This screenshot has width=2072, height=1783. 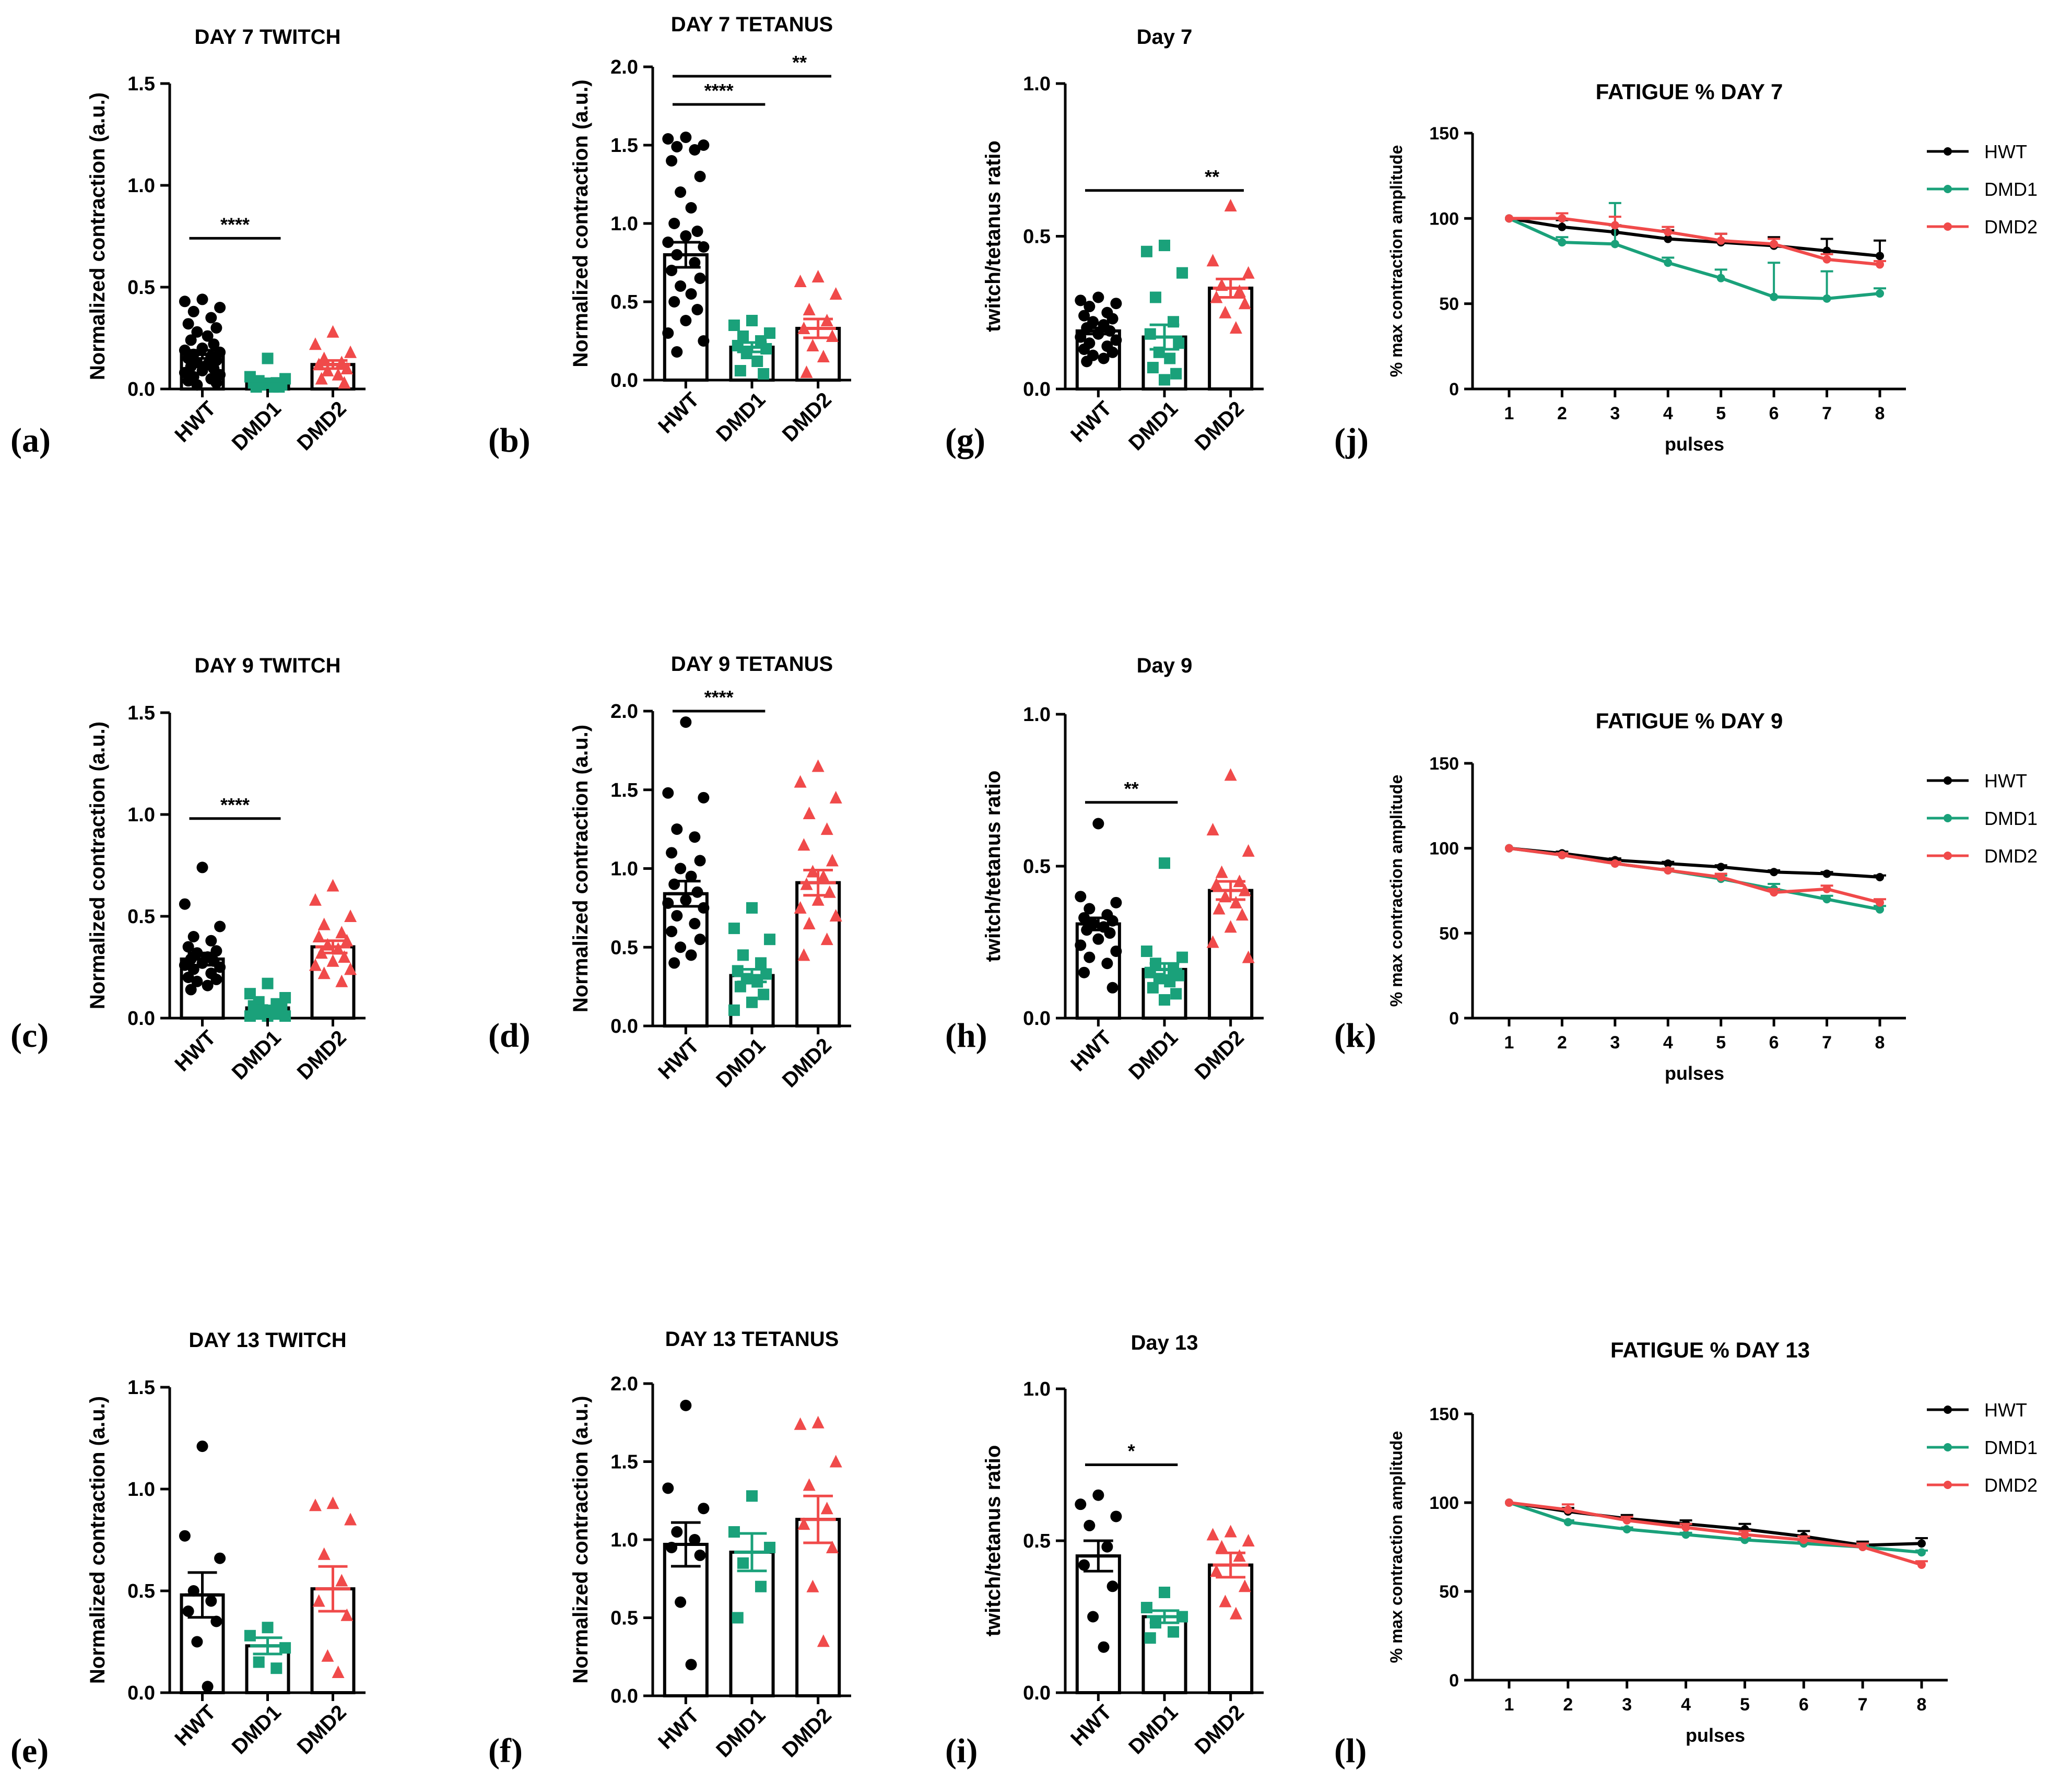 What do you see at coordinates (1562, 413) in the screenshot?
I see `x-tick-label: 2` at bounding box center [1562, 413].